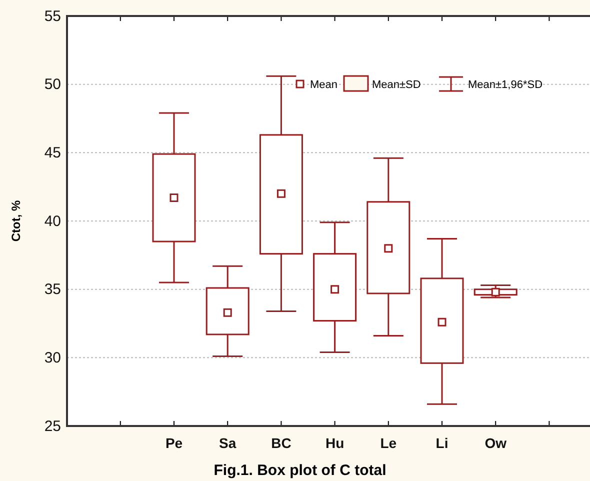 This screenshot has width=590, height=481. I want to click on y-tick-label: 30, so click(52, 357).